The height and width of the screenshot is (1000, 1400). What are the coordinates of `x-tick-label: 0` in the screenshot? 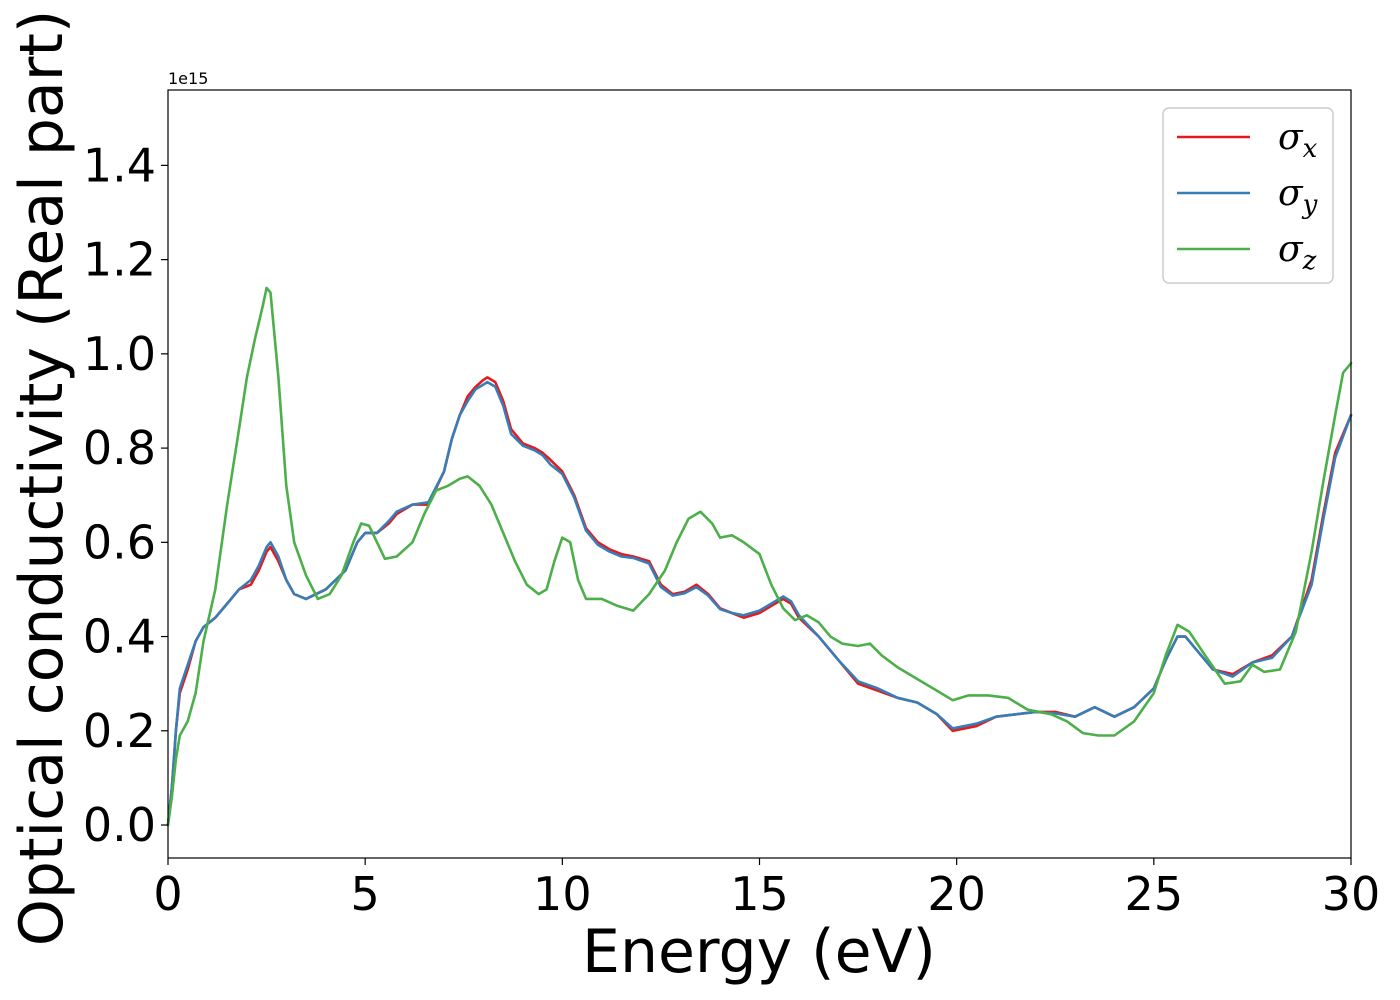 It's located at (167, 894).